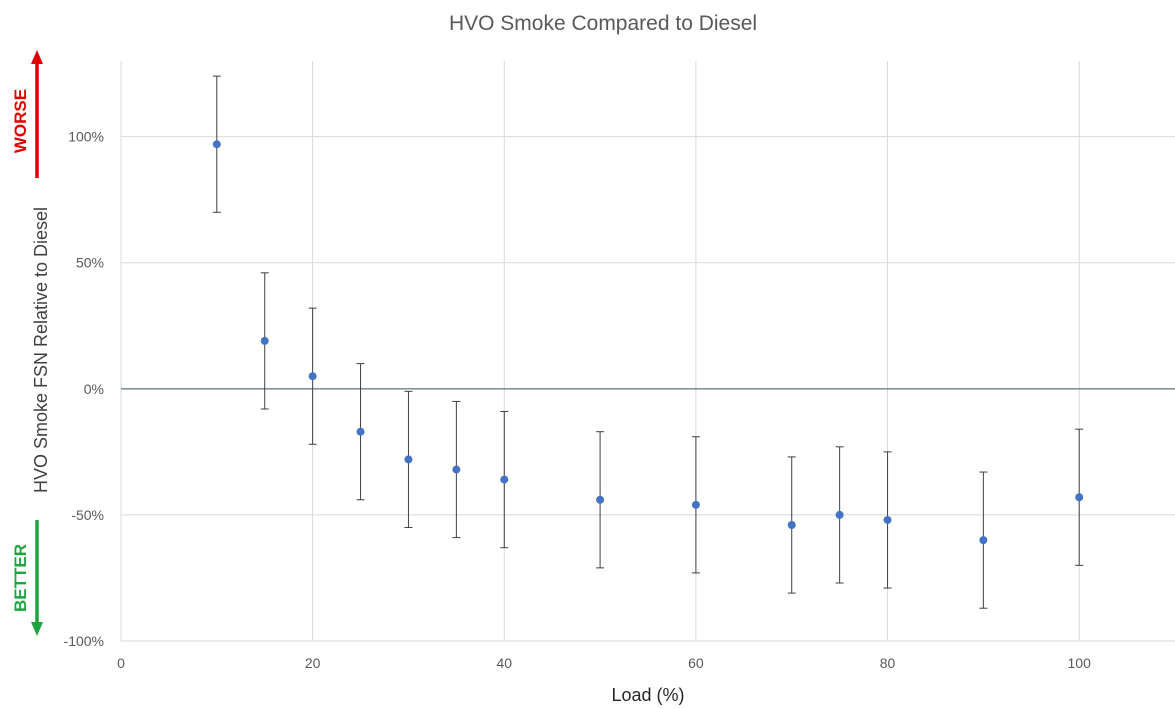  Describe the element at coordinates (604, 663) in the screenshot. I see `x-tick-labels: 0 20 40 60 80 100` at that location.